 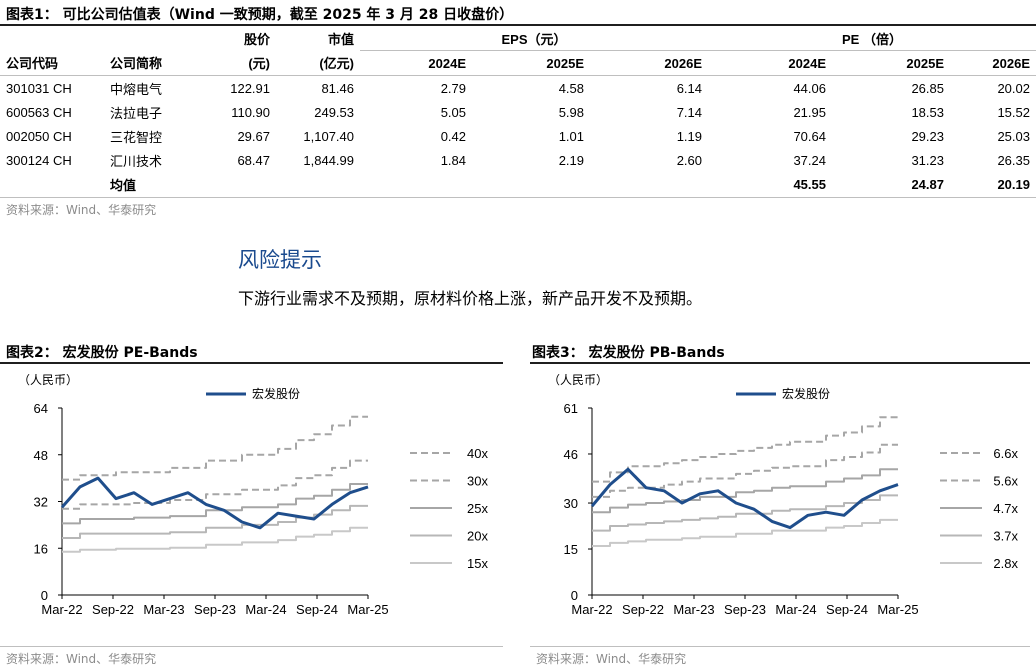 I want to click on cell-mcap: 81.46, so click(x=337, y=88).